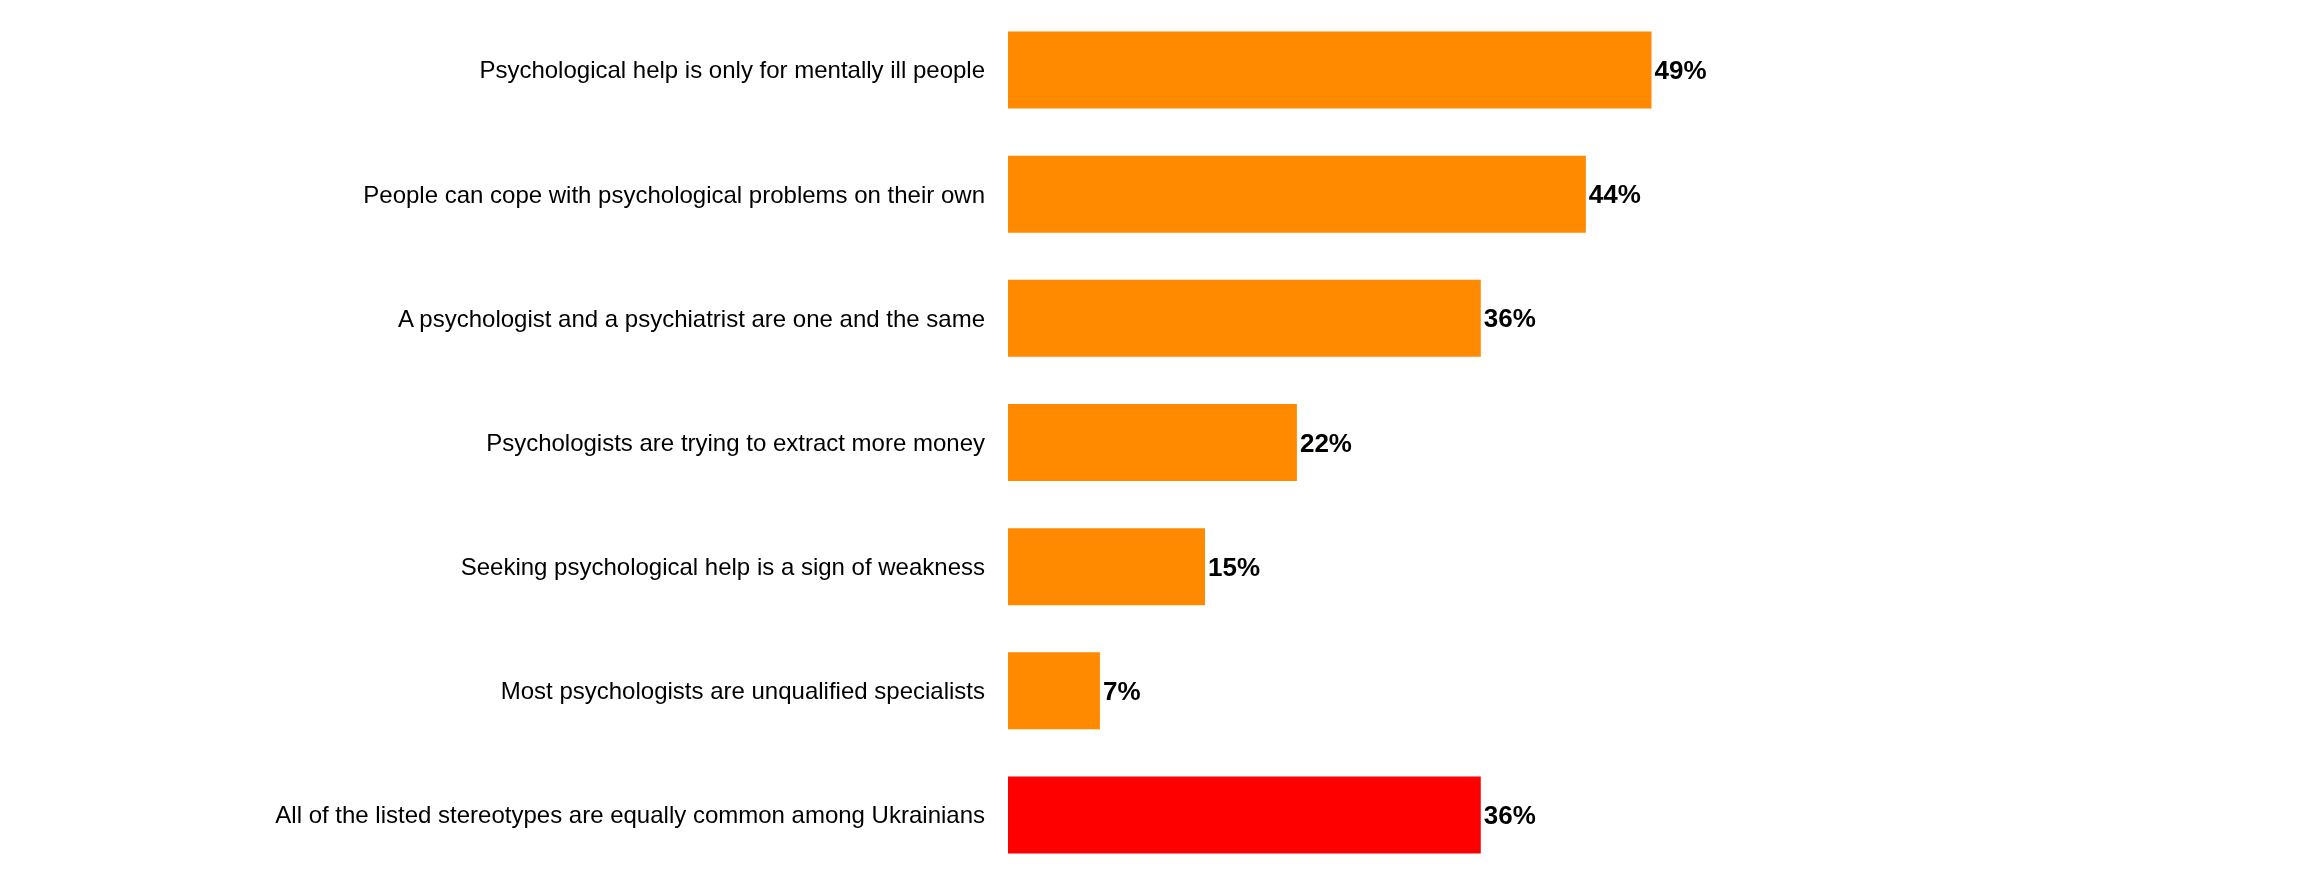 This screenshot has width=2305, height=885. What do you see at coordinates (691, 318) in the screenshot?
I see `y-tick-label: A psychologist and a psychiatrist are one and the same` at bounding box center [691, 318].